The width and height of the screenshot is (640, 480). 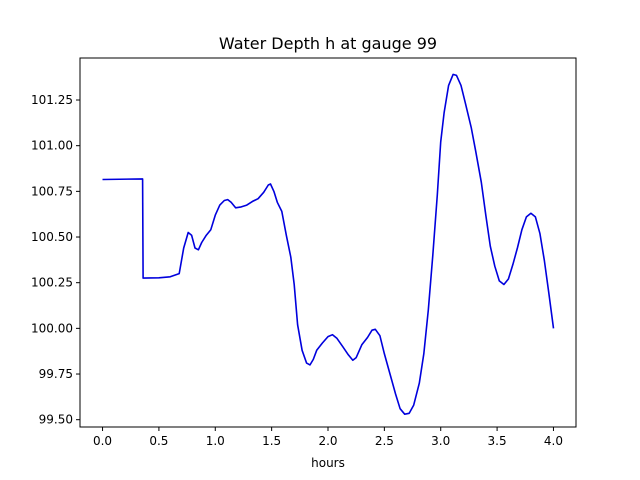 I want to click on y-tick-label: 99.50, so click(x=56, y=420).